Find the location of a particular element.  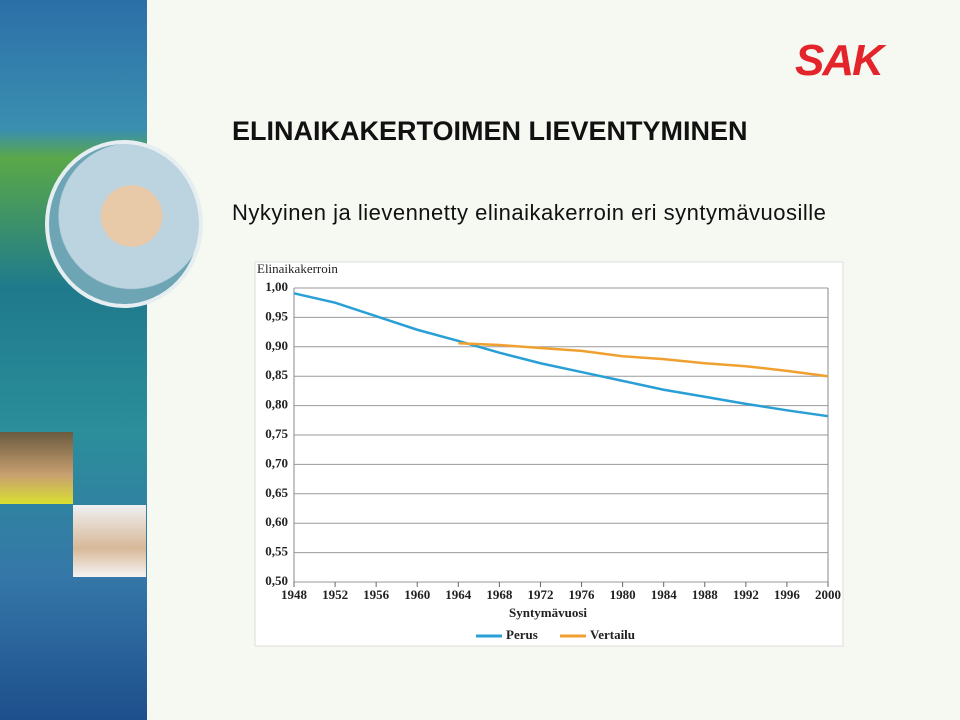

x-tick-label: 1996 is located at coordinates (787, 594).